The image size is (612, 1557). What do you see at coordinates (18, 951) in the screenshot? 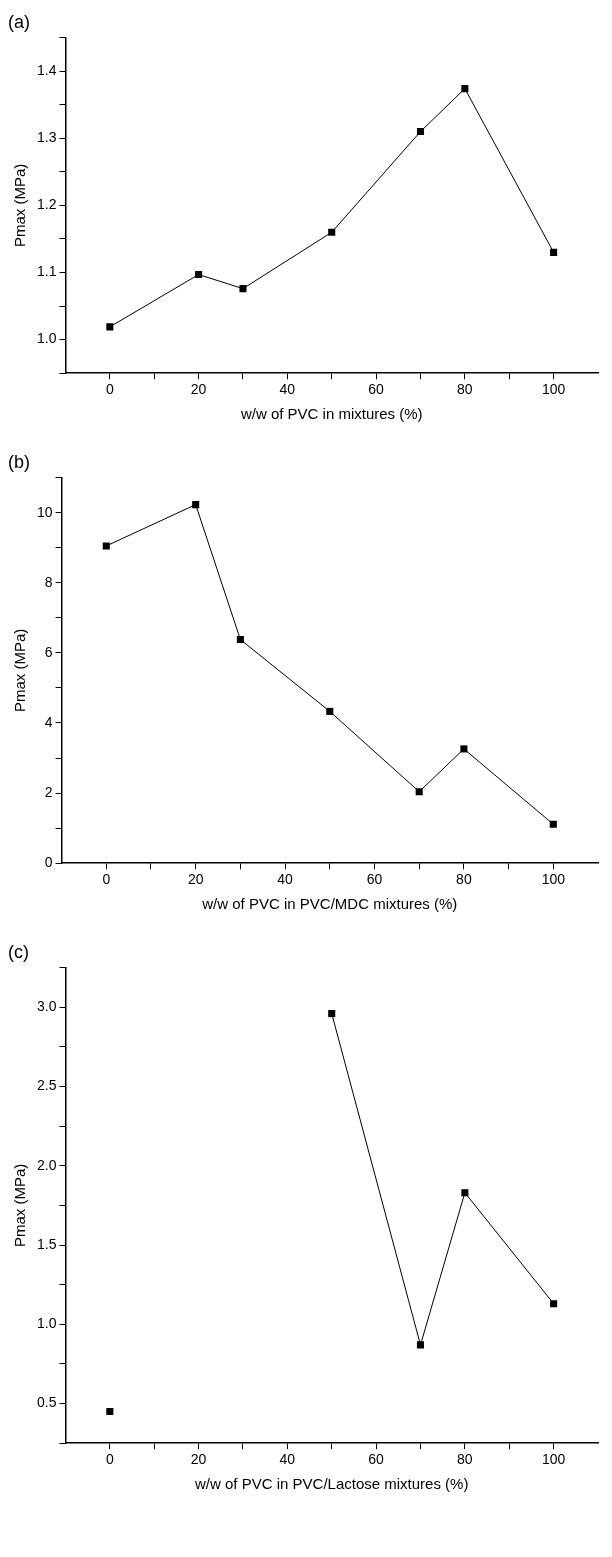
I see `chart-title: (c)` at bounding box center [18, 951].